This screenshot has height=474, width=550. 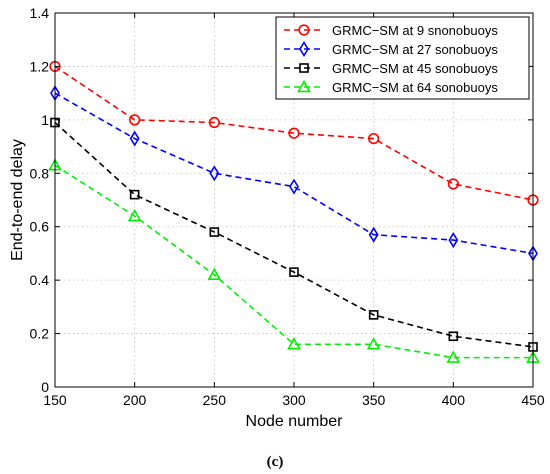 What do you see at coordinates (374, 400) in the screenshot?
I see `x-tick-label: 350` at bounding box center [374, 400].